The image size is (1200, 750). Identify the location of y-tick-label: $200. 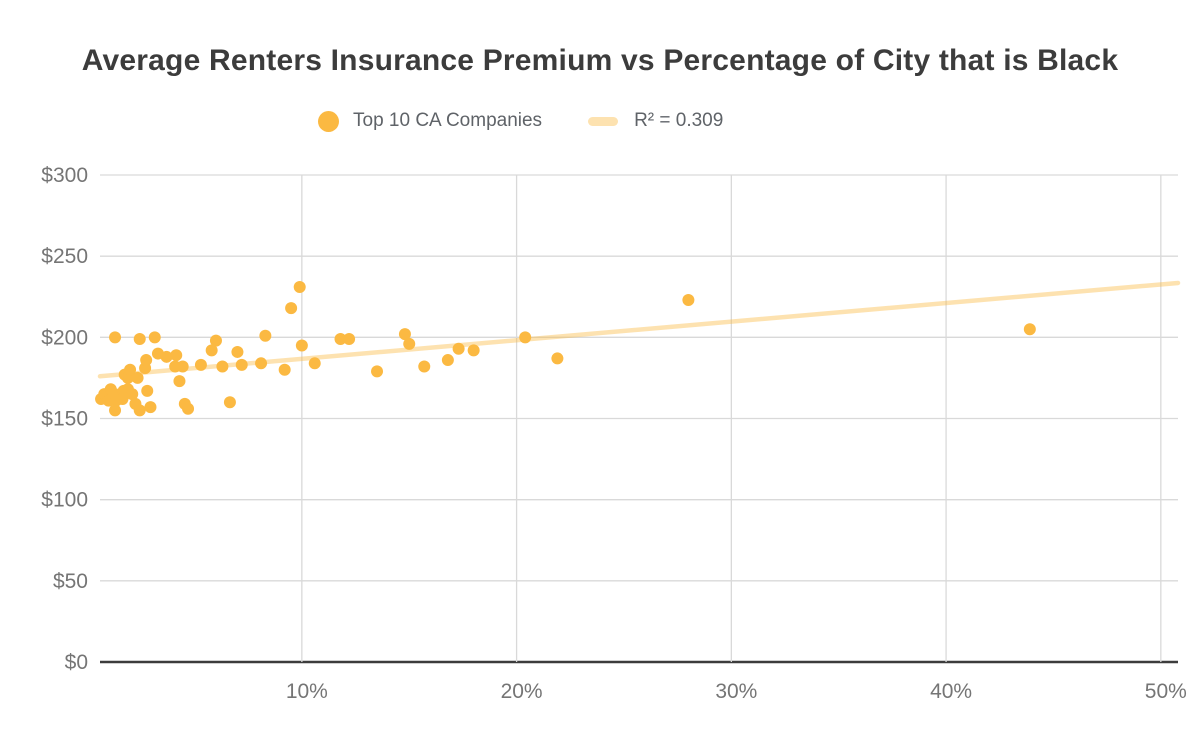
(64, 337).